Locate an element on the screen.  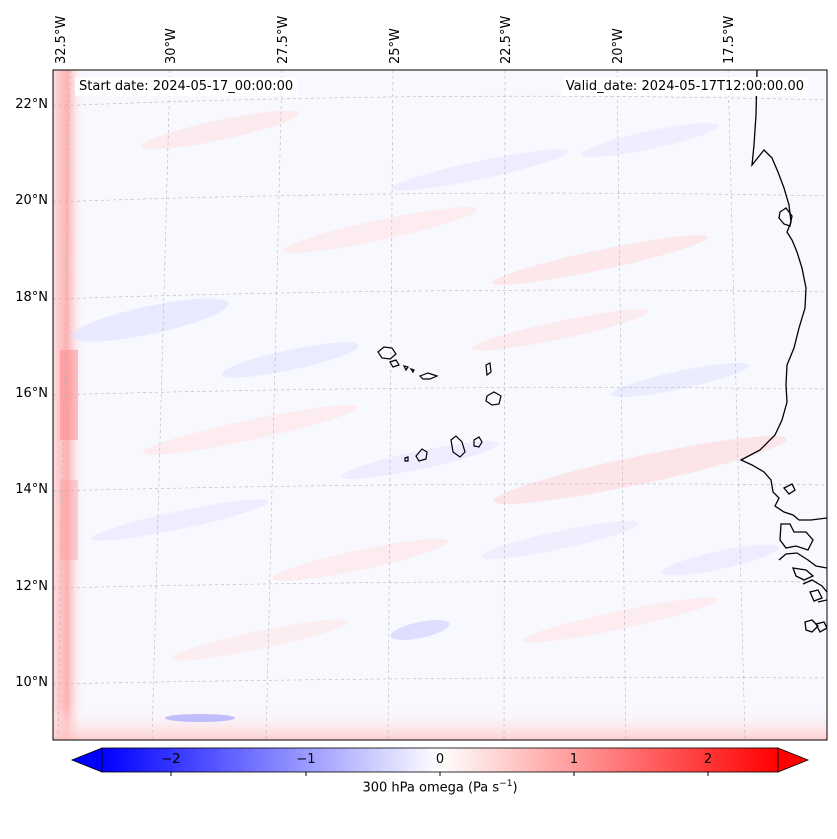
latitude-label: 14°N is located at coordinates (31, 489).